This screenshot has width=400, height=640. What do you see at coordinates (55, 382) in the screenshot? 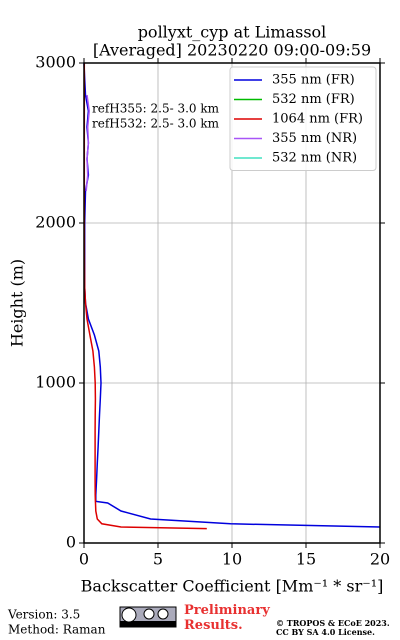
I see `y-tick-label: 1000` at bounding box center [55, 382].